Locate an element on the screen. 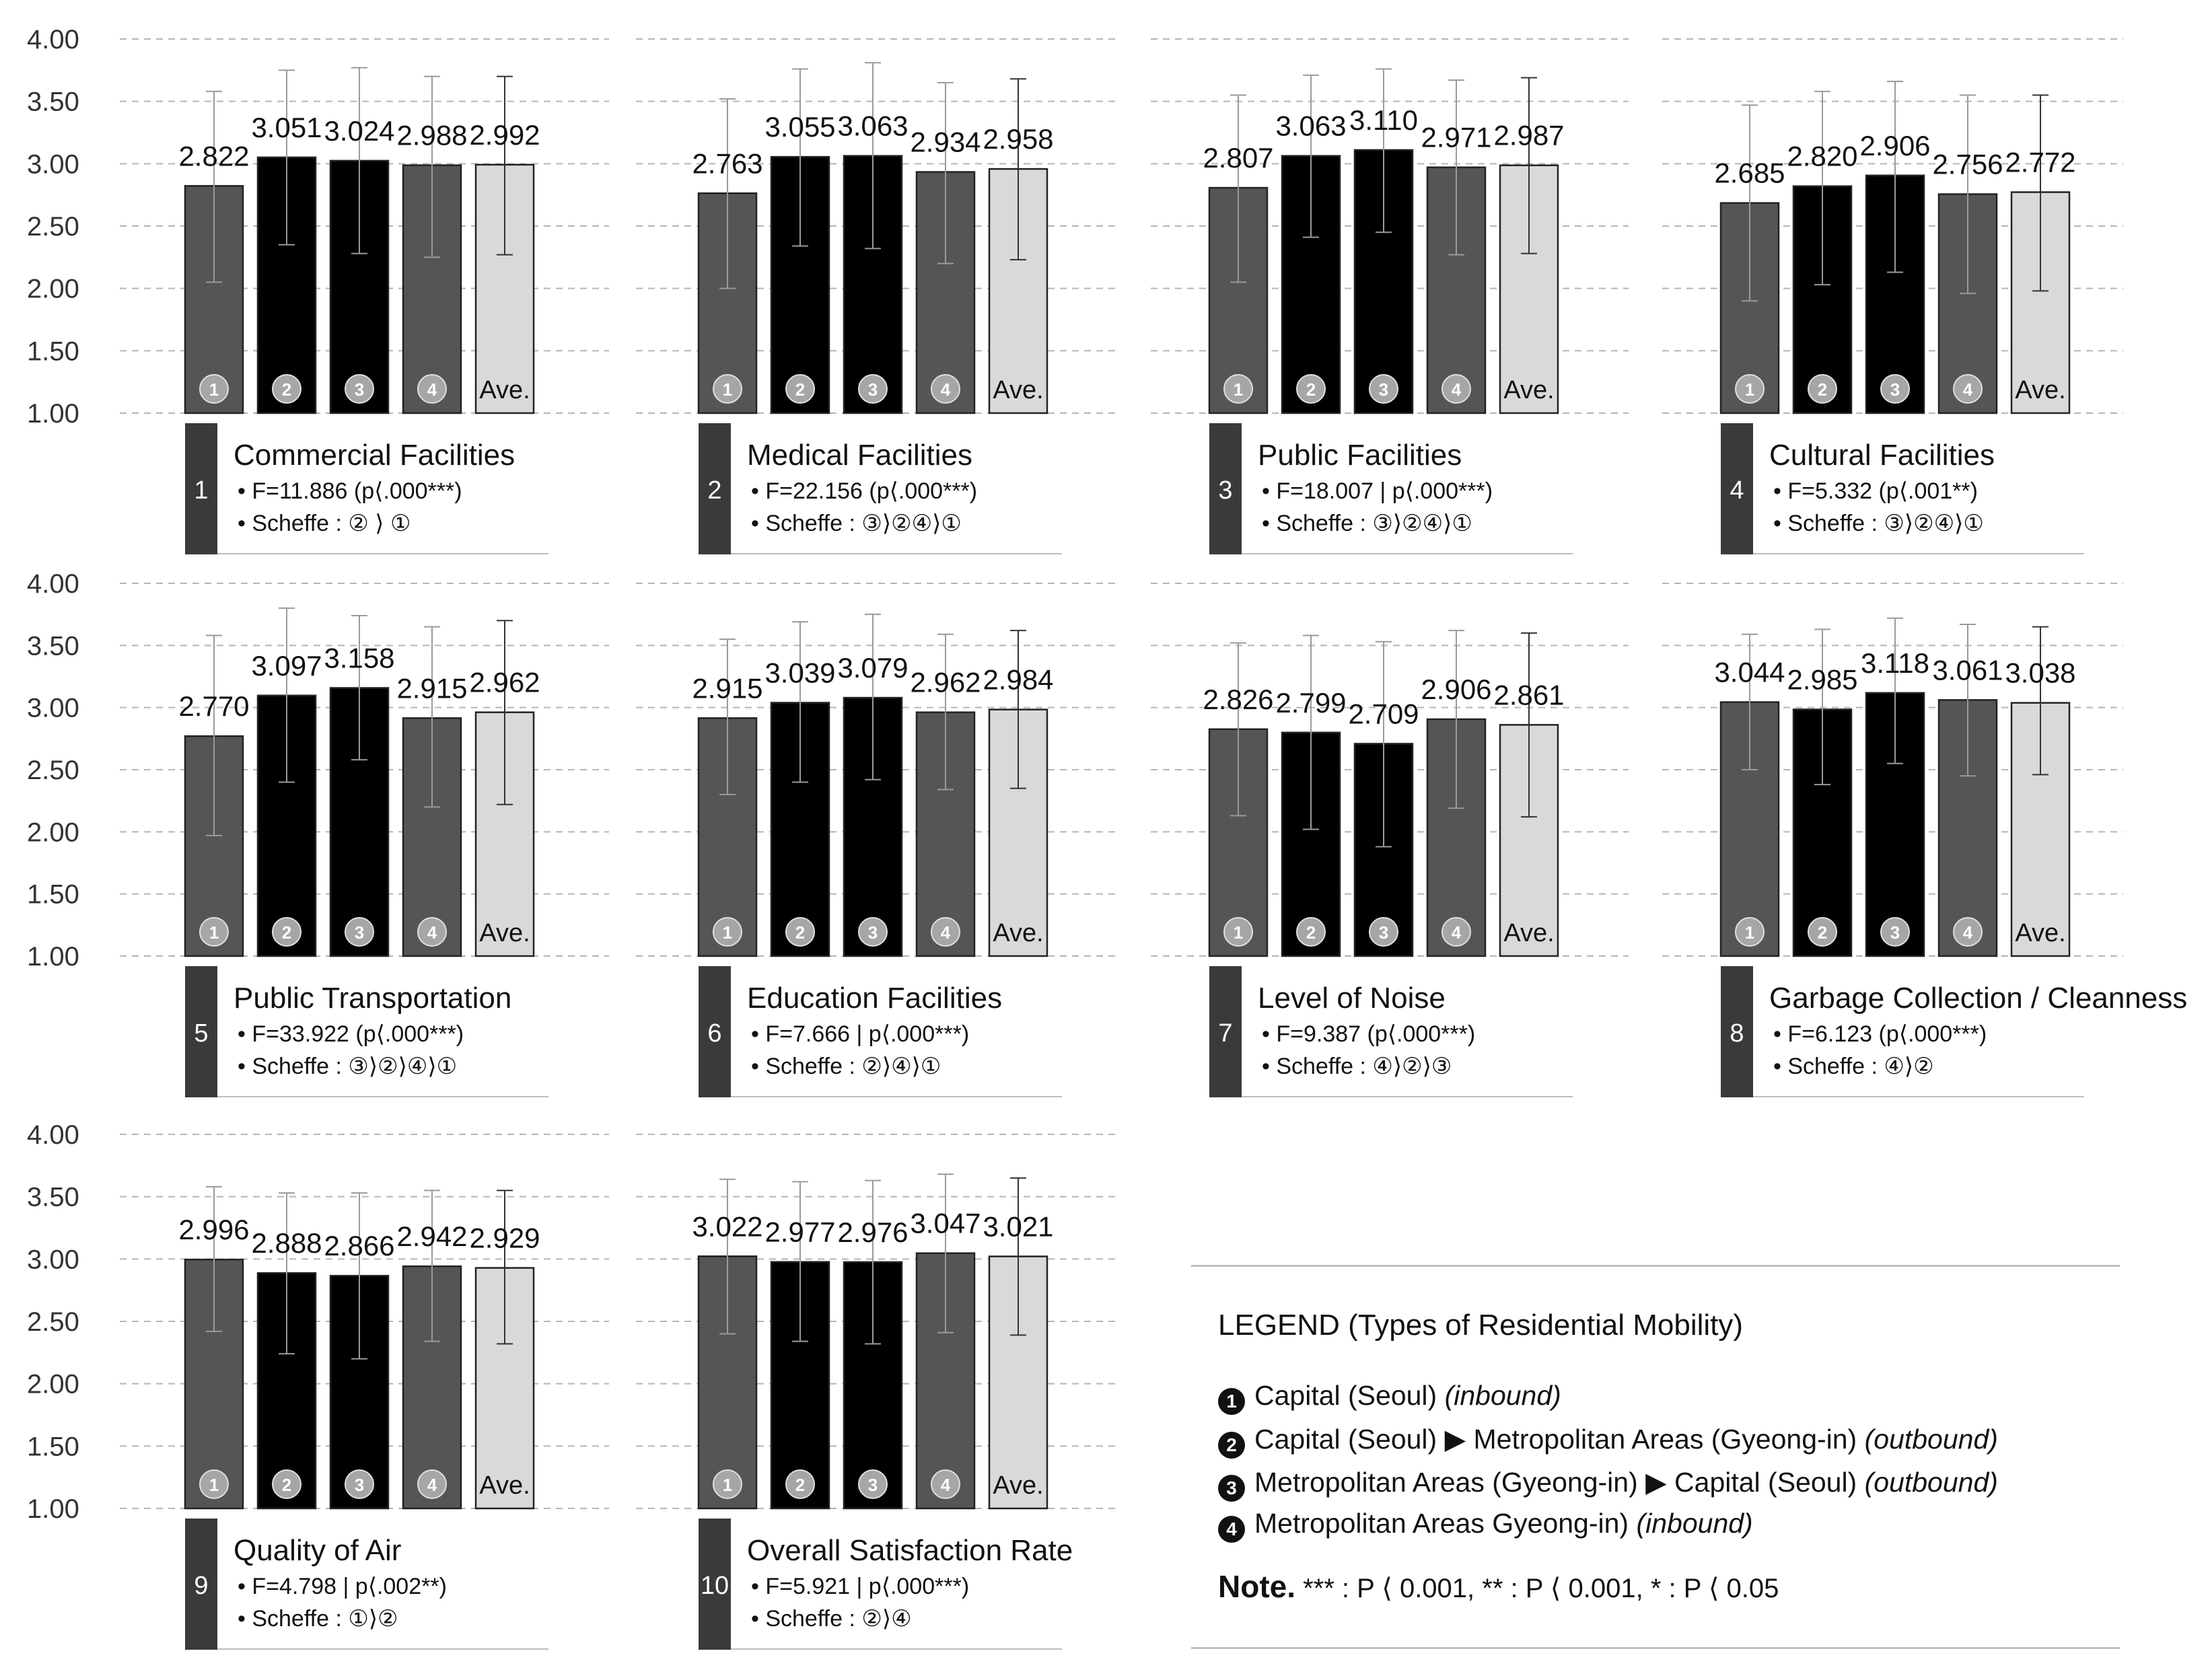  panel-stat: • F=33.922 (p⟨.000***) is located at coordinates (351, 1034).